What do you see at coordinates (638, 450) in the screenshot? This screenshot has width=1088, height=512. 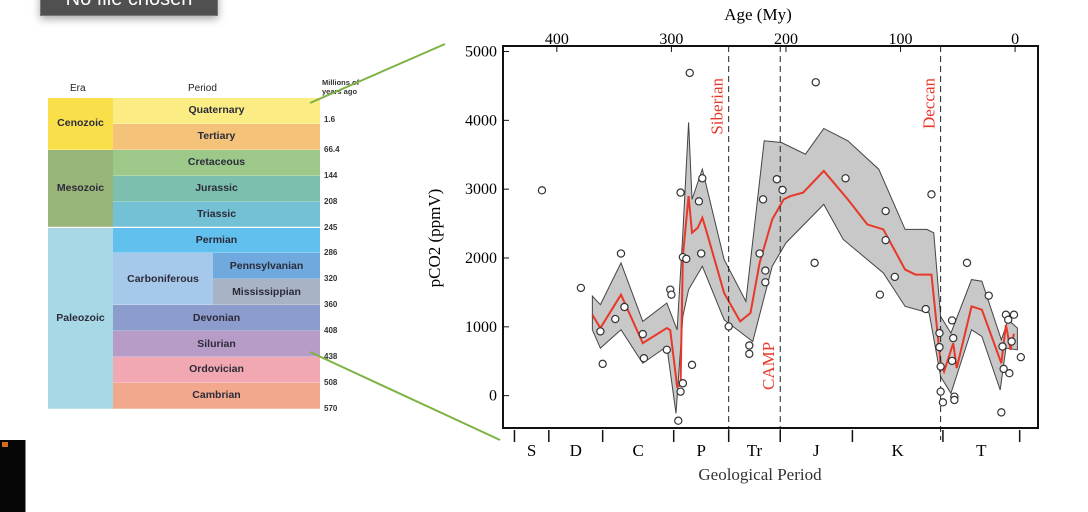 I see `period-label: C` at bounding box center [638, 450].